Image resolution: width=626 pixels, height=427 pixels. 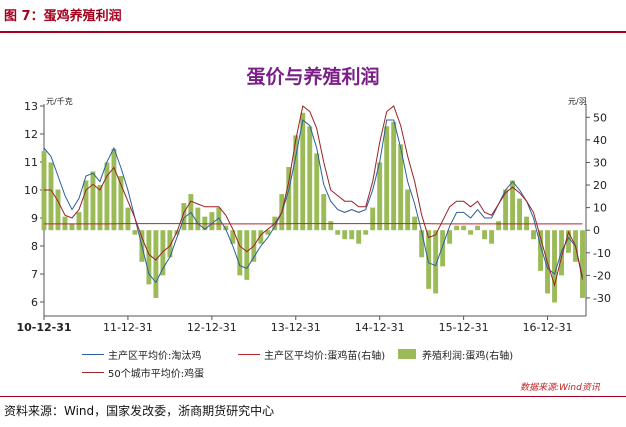 I want to click on x-tick-label: 10-12-31, so click(x=43, y=327).